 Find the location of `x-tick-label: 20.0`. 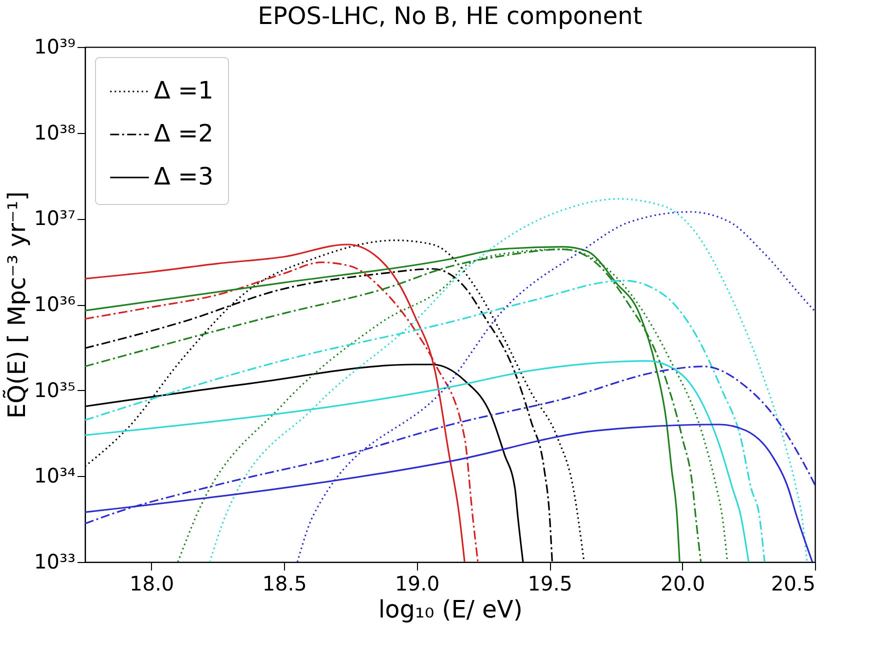

x-tick-label: 20.0 is located at coordinates (683, 584).